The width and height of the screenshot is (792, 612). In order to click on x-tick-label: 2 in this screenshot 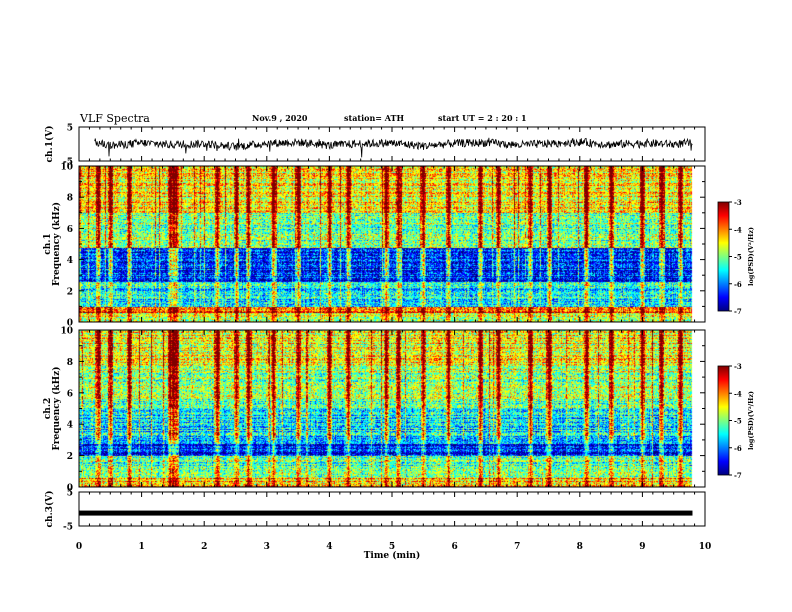, I will do `click(204, 547)`.